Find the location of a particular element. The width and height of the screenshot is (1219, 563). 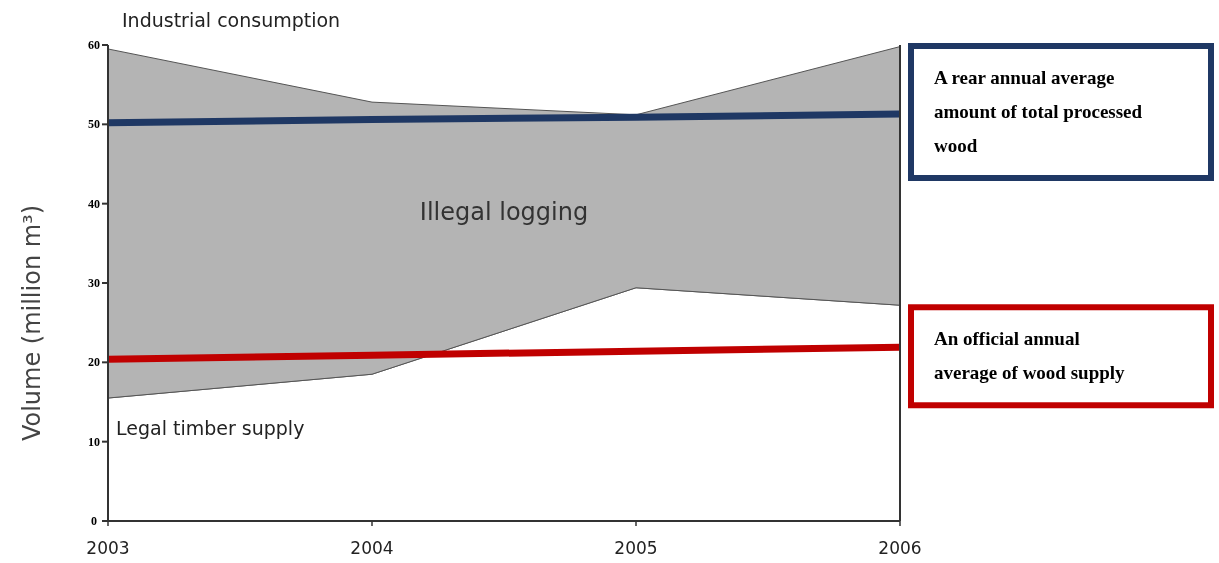

x-tick-label: 2003 is located at coordinates (108, 548).